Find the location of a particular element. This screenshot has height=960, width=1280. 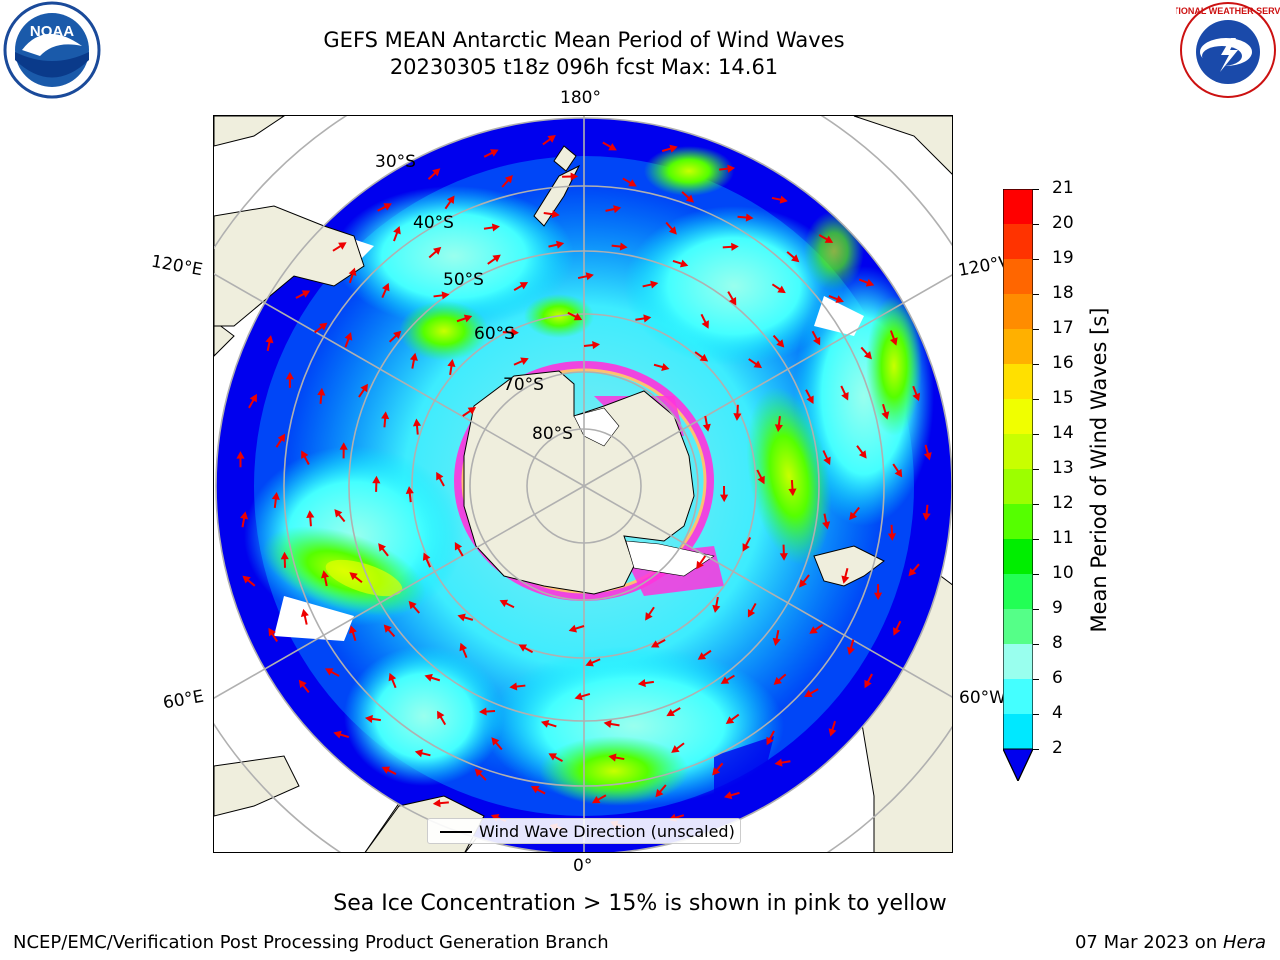

colorbar-tick-label: 10 is located at coordinates (1063, 573).